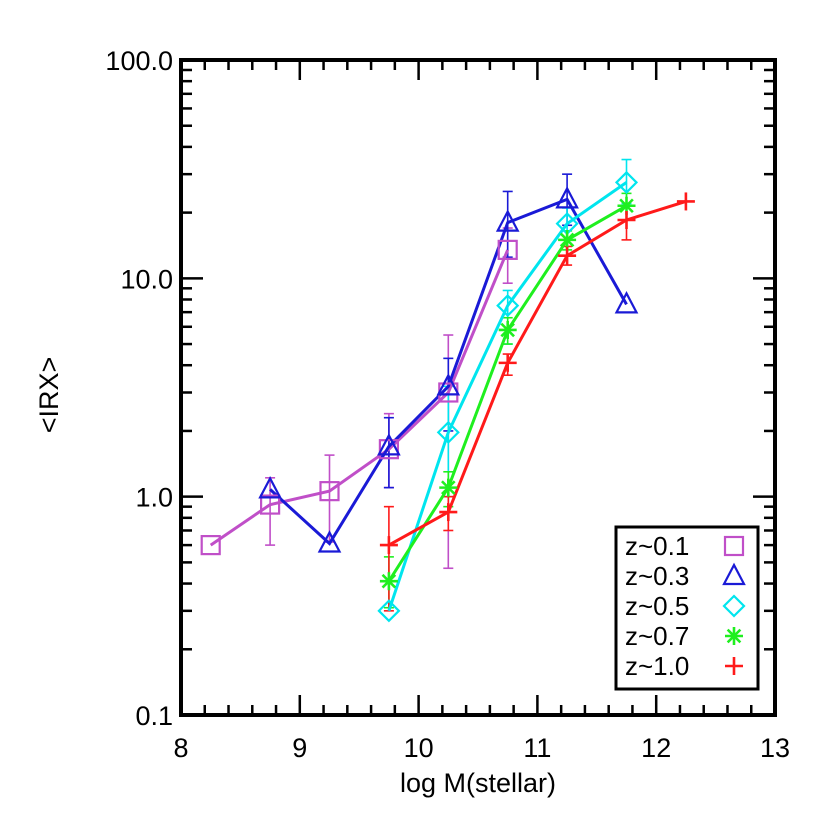 The image size is (830, 830). Describe the element at coordinates (180, 748) in the screenshot. I see `x-tick-label: 8` at that location.